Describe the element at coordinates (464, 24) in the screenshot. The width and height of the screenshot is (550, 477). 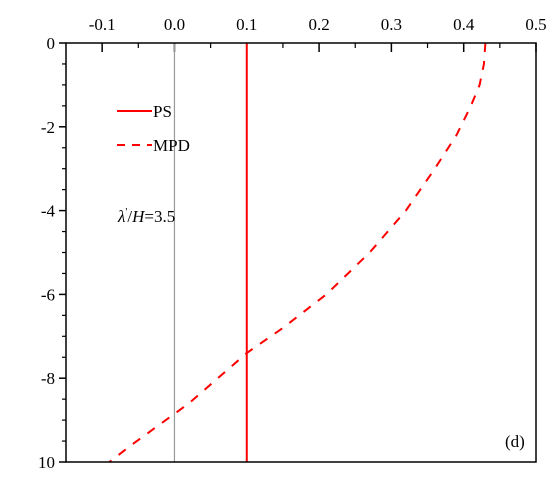
I see `x-tick-label: 0.4` at that location.